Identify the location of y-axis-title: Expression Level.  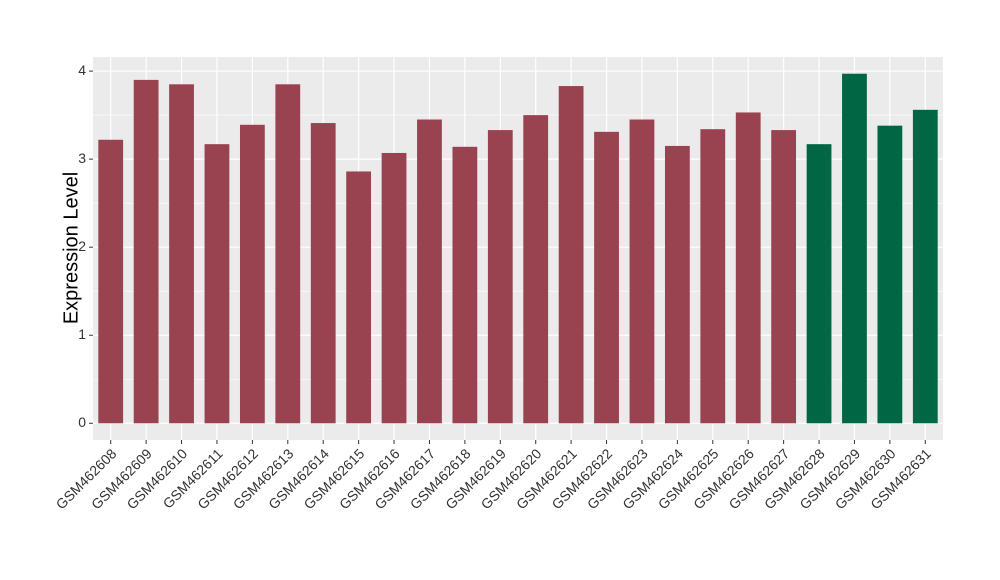
(71, 248).